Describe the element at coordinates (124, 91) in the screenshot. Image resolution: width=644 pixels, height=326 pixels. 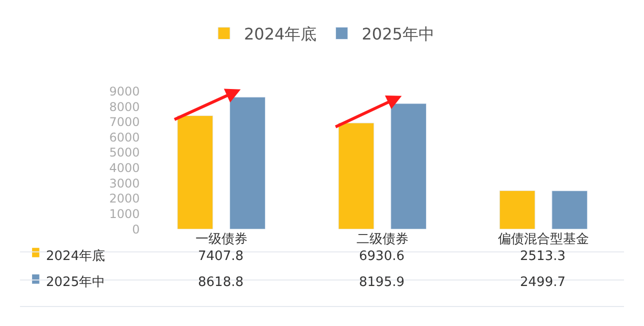
I see `y-tick-label: 9000` at that location.